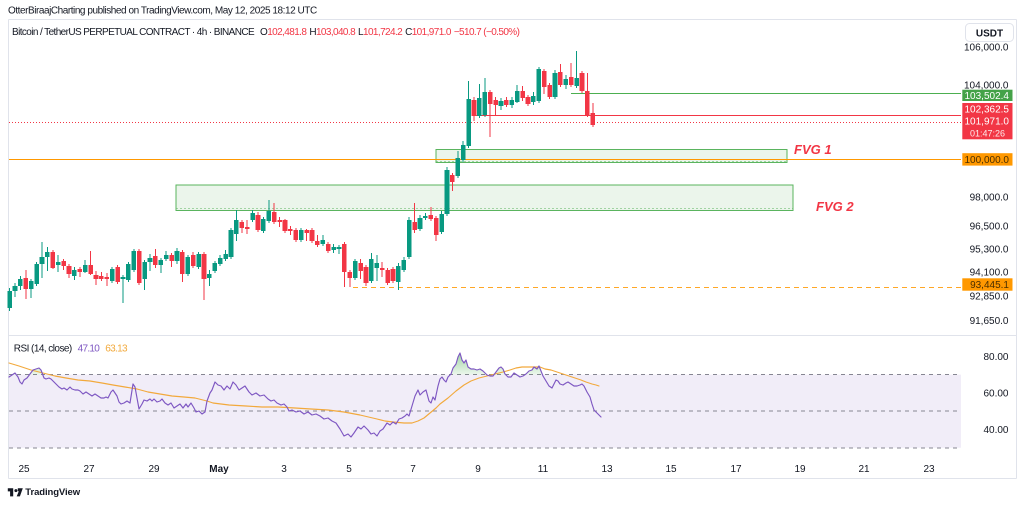  I want to click on svg-text: RSI (14, close), so click(43, 349).